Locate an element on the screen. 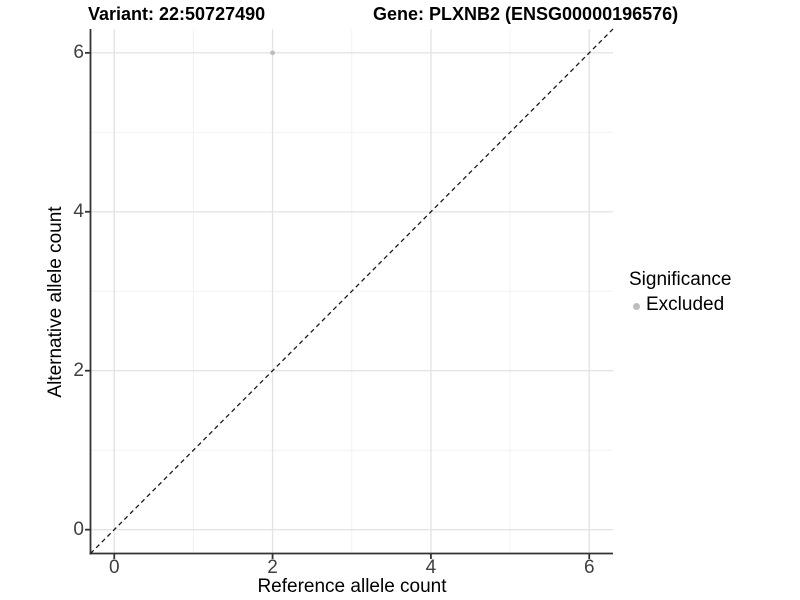 This screenshot has width=800, height=600. y-tick-label: 2 is located at coordinates (78, 370).